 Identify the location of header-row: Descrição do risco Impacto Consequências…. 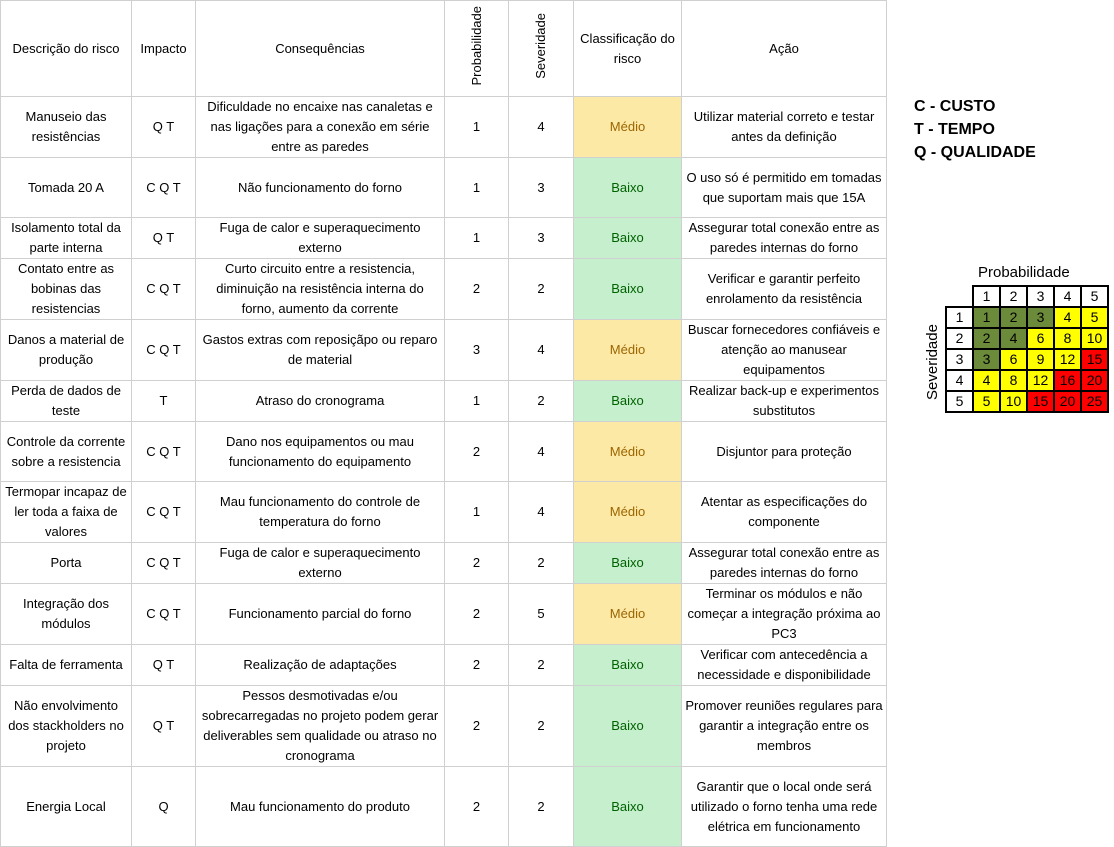
(443, 48).